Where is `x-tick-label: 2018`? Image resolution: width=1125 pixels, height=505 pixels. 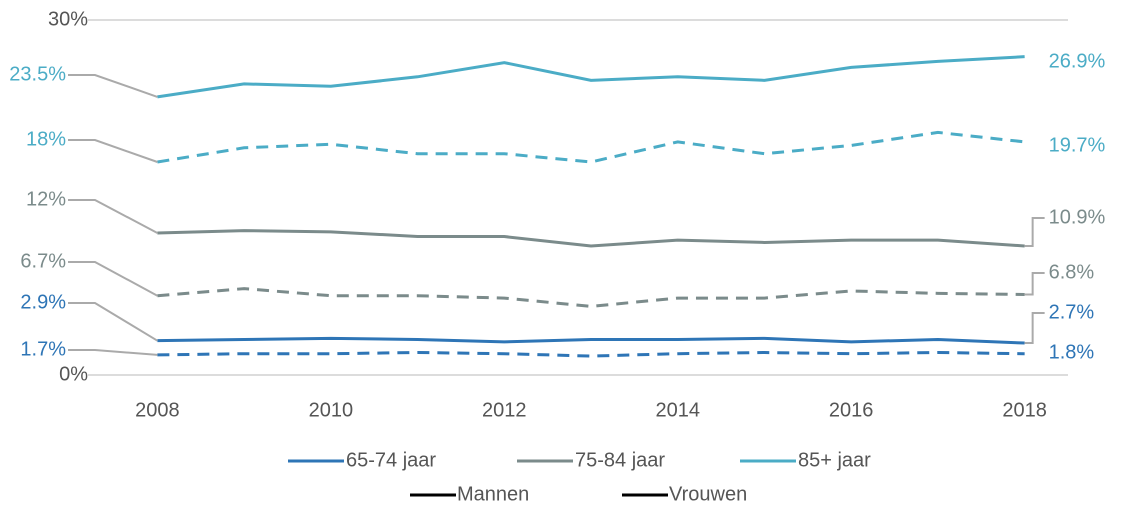 x-tick-label: 2018 is located at coordinates (1024, 410).